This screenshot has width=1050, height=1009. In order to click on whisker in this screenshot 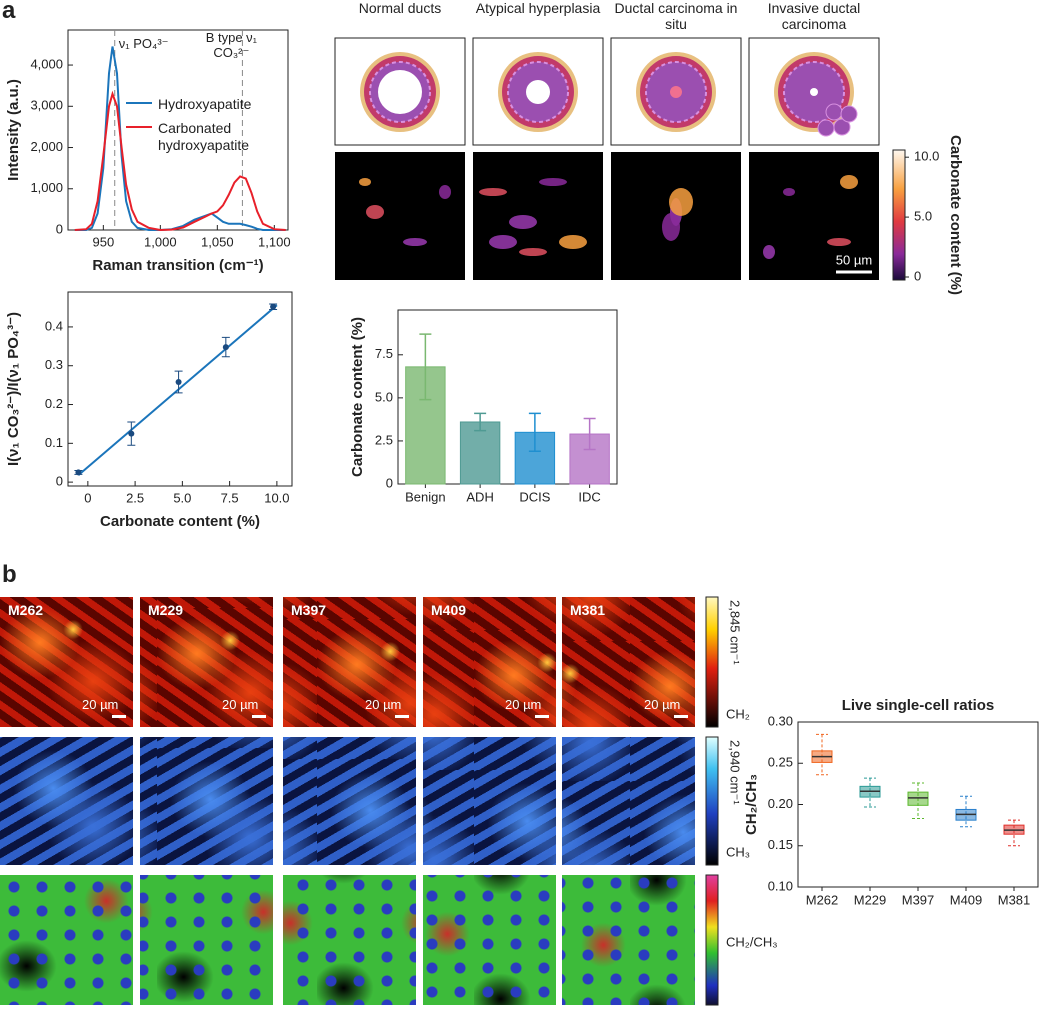, I will do `click(870, 792)`.